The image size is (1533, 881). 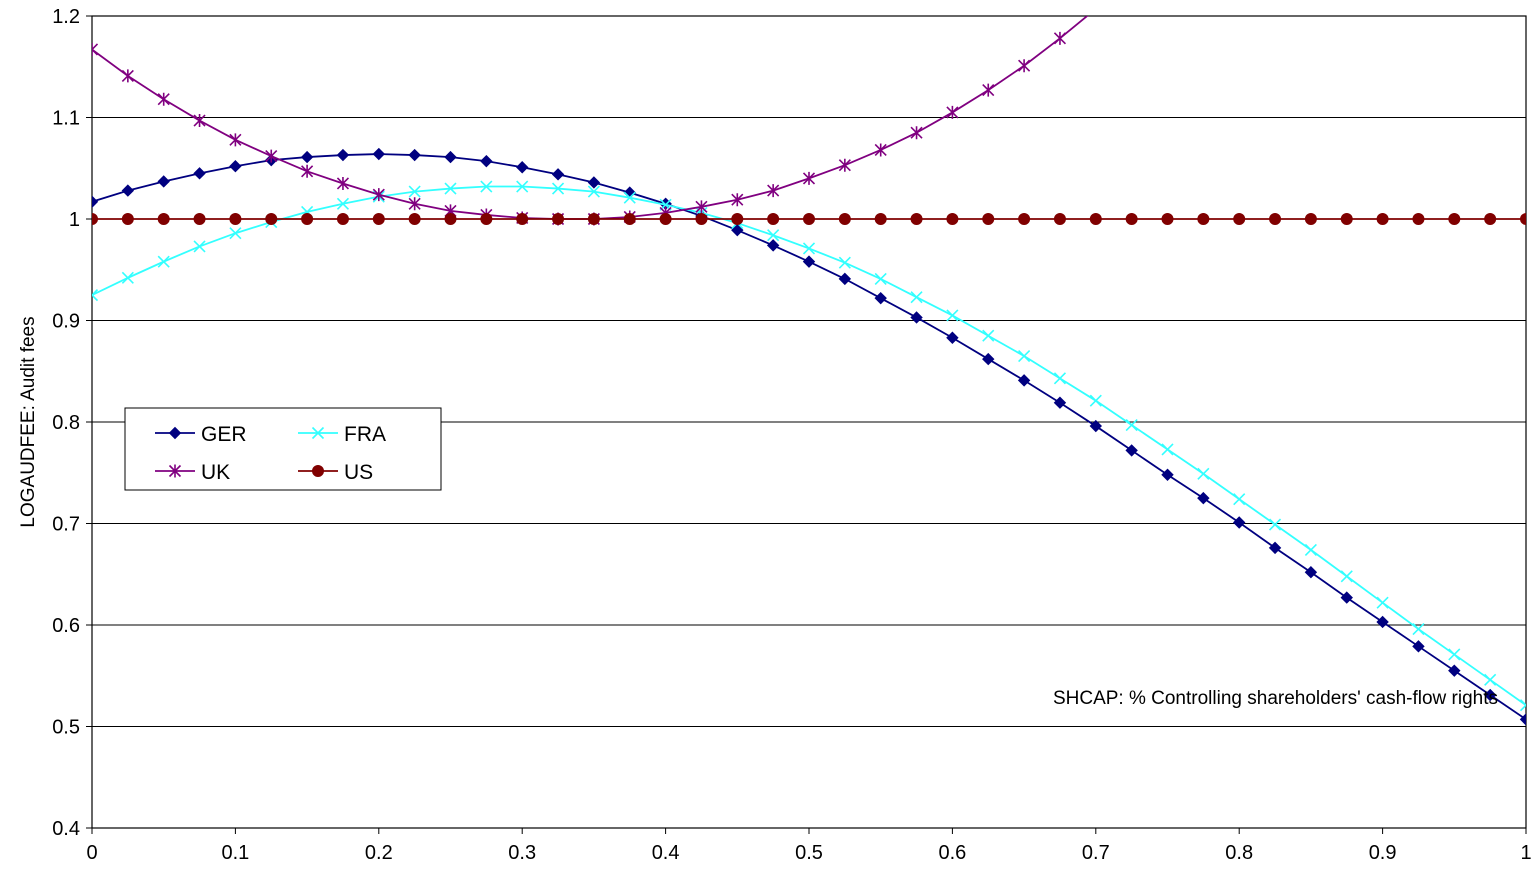 I want to click on y-tick-label: 1, so click(x=74, y=220).